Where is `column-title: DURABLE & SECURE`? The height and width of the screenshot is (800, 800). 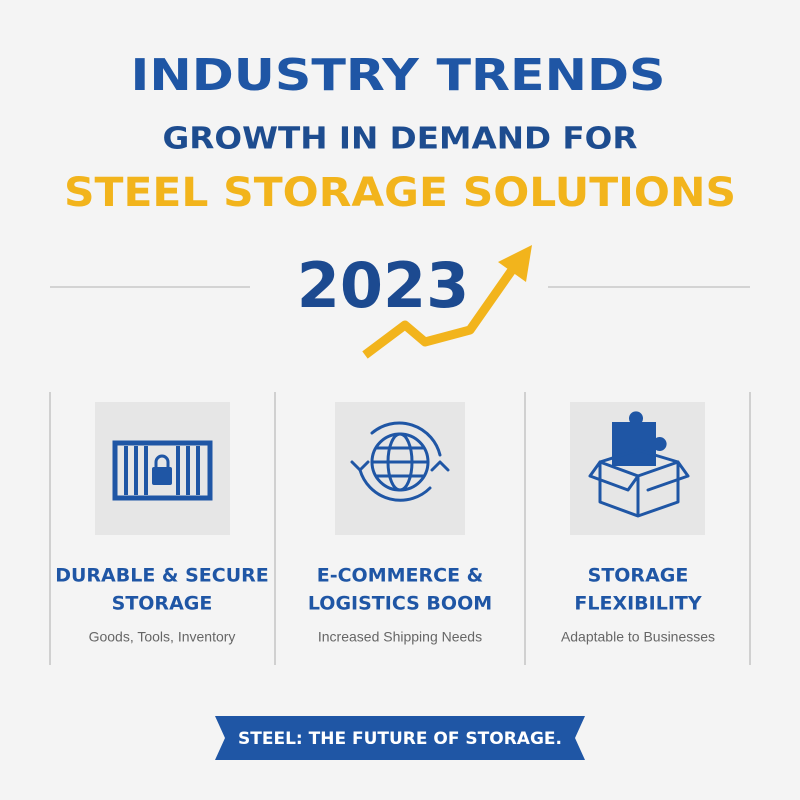 column-title: DURABLE & SECURE is located at coordinates (162, 576).